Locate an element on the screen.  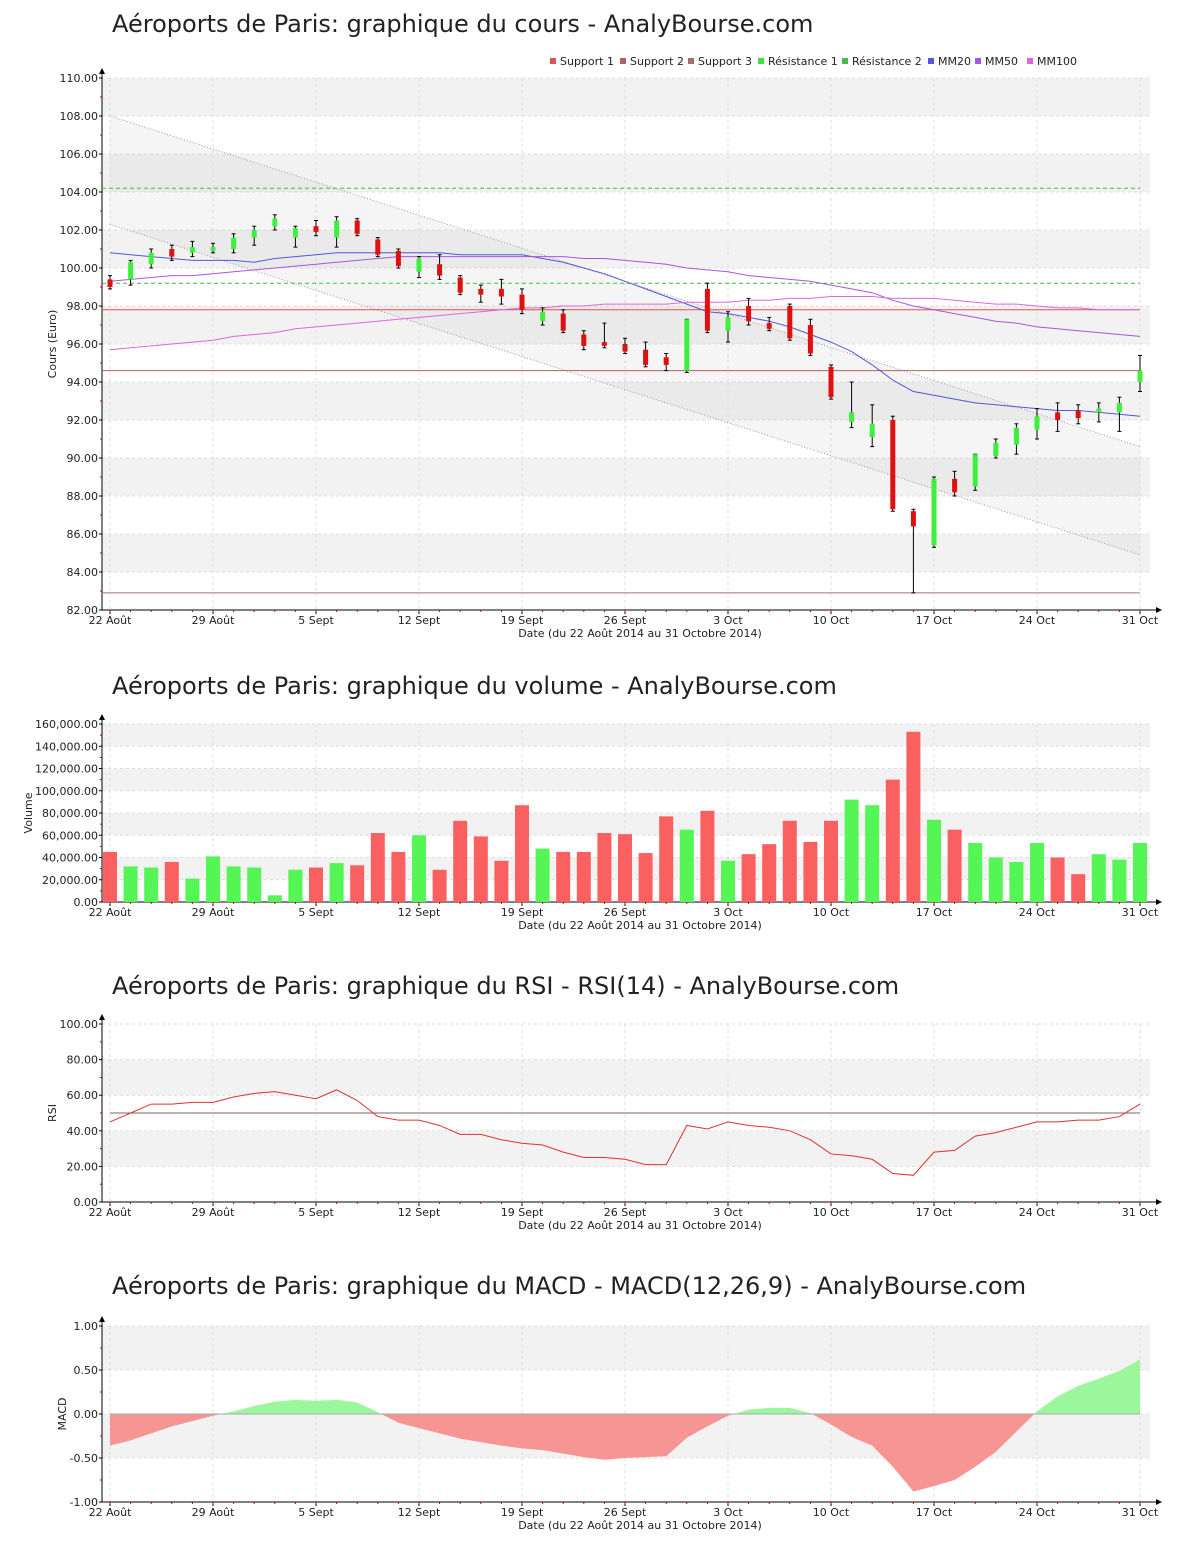
y-tick-label: 0.50 is located at coordinates (86, 1370).